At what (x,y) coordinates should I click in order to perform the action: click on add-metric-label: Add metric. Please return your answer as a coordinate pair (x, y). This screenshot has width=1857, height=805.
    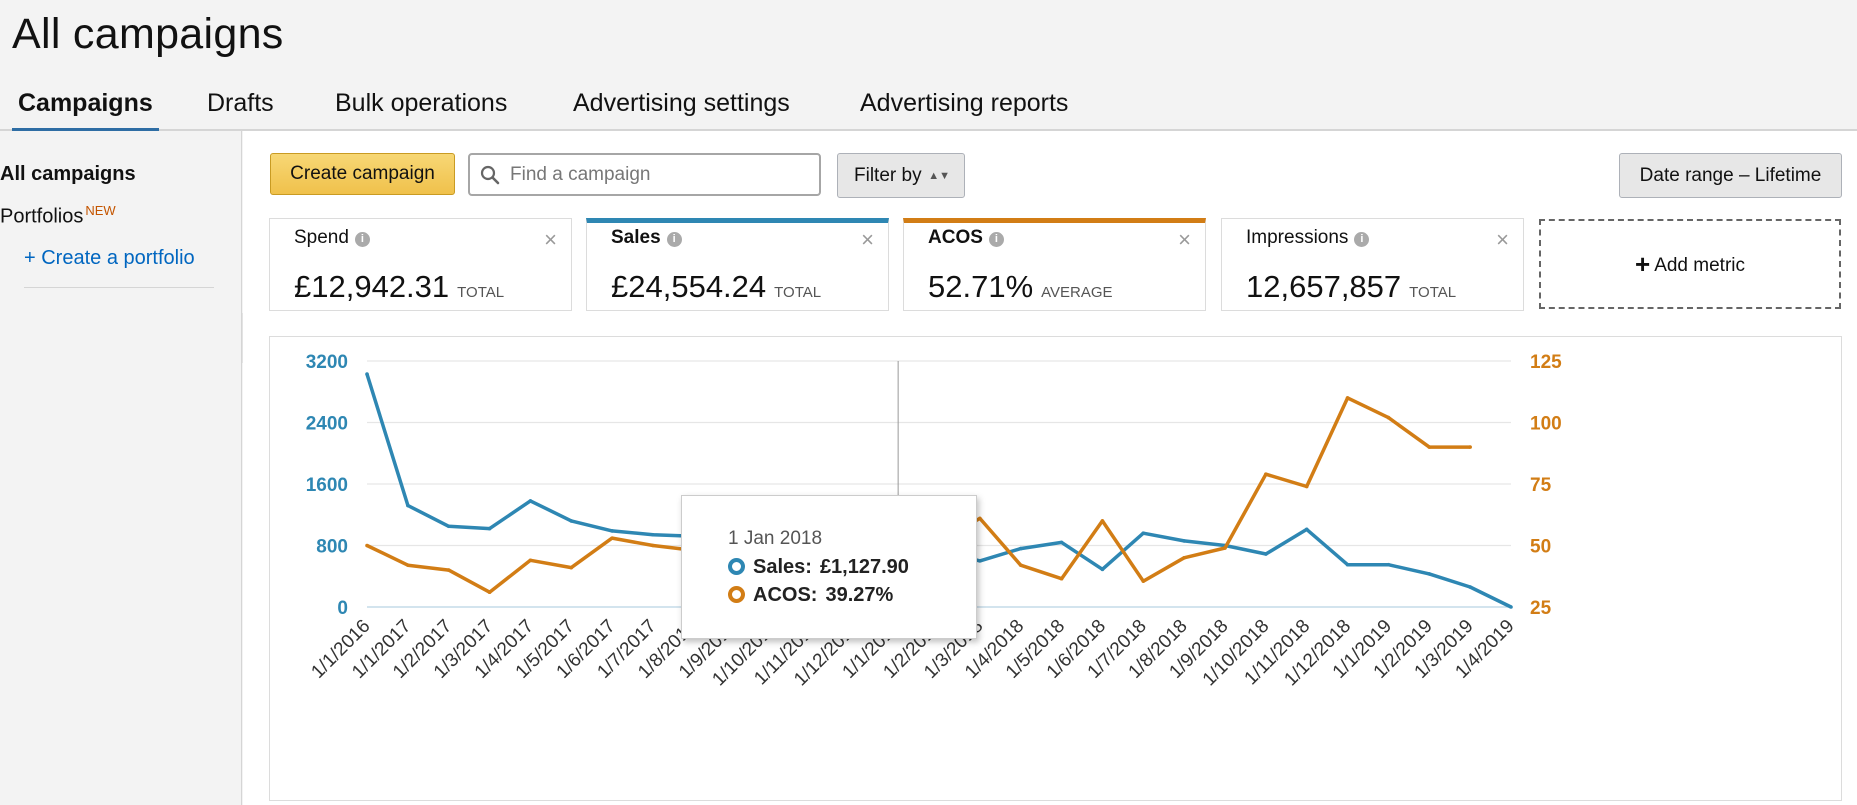
    Looking at the image, I should click on (1699, 265).